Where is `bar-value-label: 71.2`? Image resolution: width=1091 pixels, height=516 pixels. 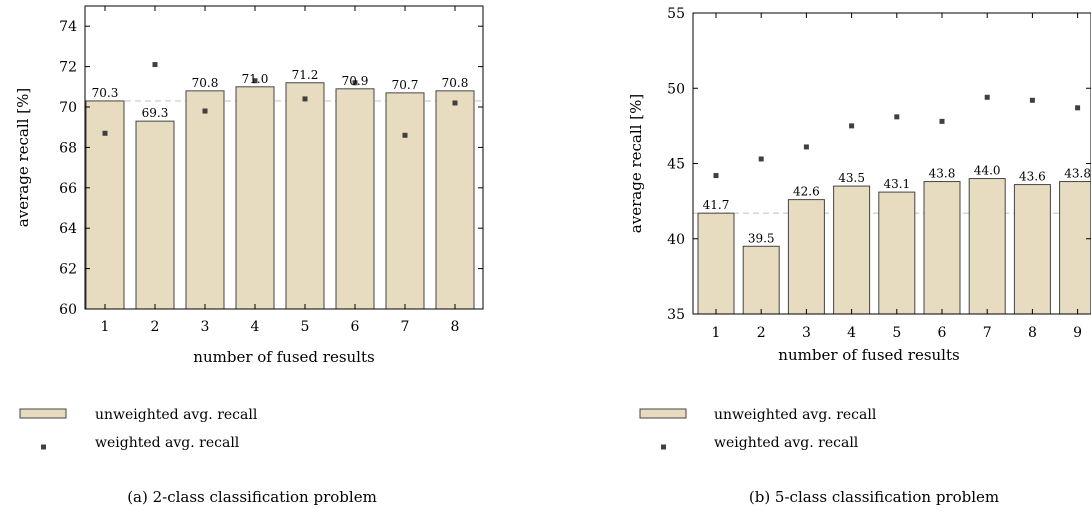 bar-value-label: 71.2 is located at coordinates (305, 75).